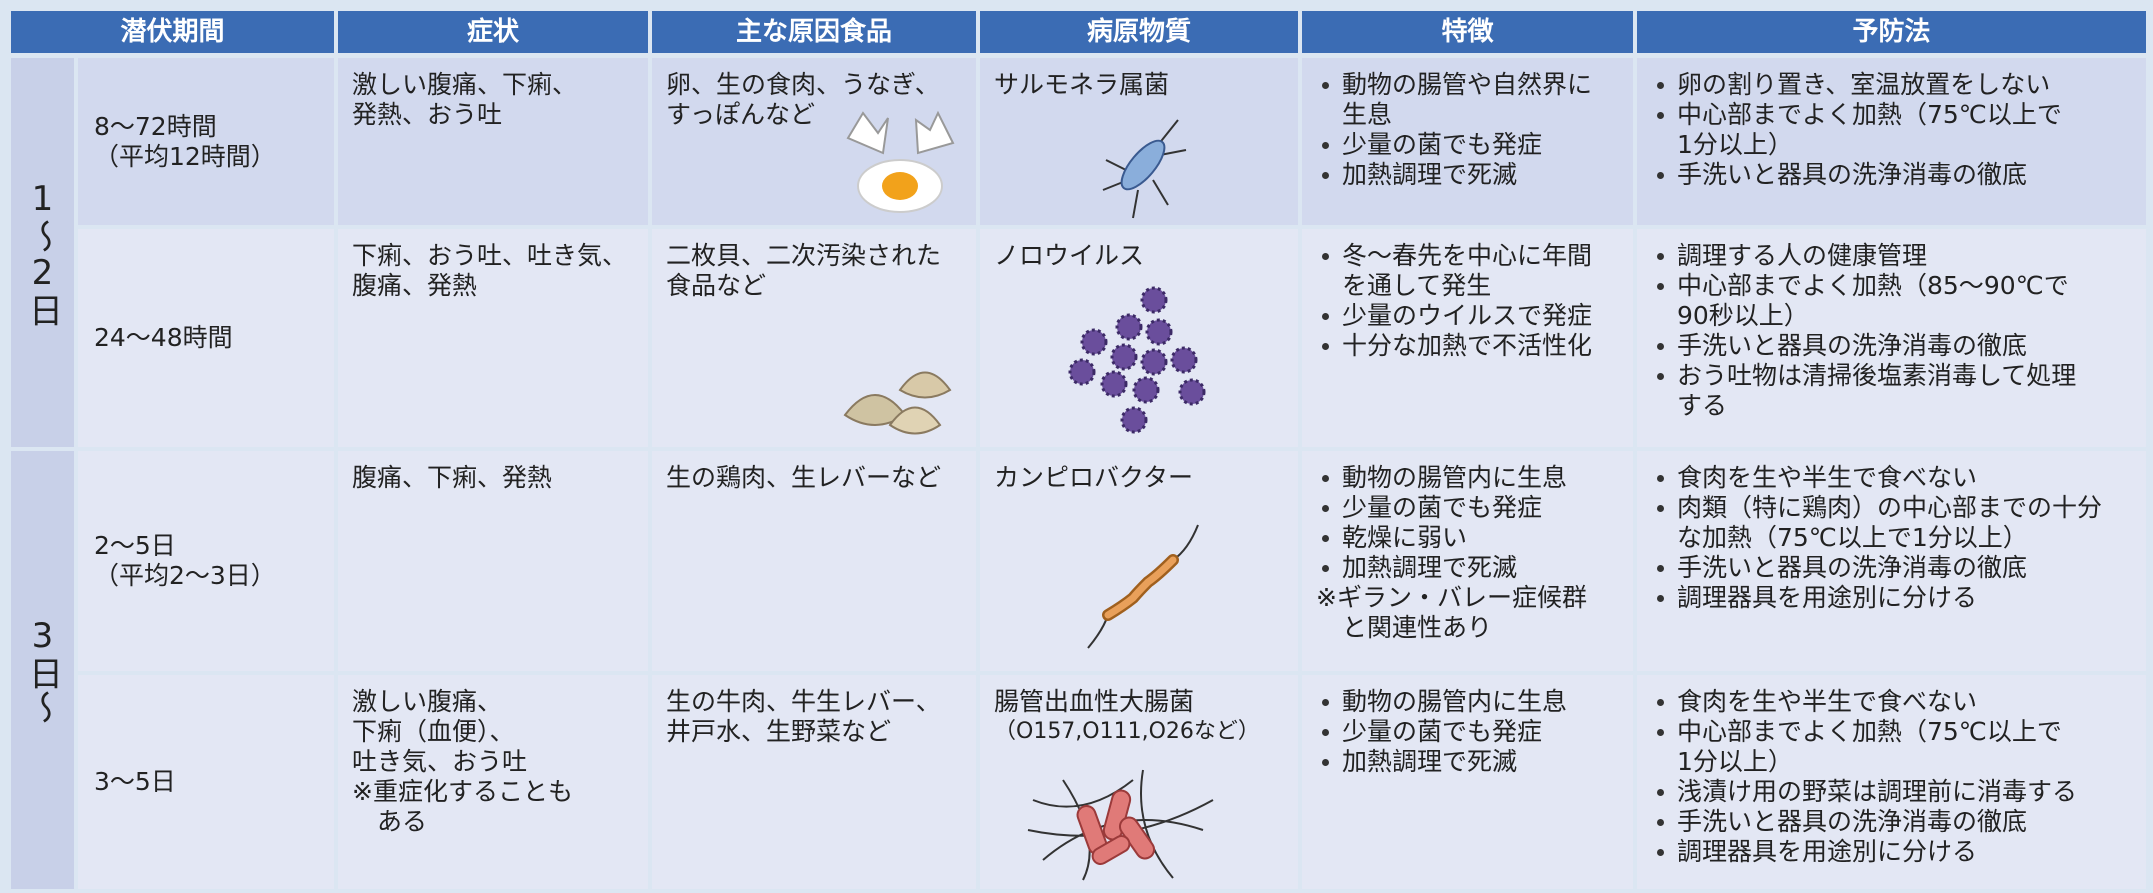  What do you see at coordinates (1467, 345) in the screenshot?
I see `text-line: 十分な加熱で不活性化` at bounding box center [1467, 345].